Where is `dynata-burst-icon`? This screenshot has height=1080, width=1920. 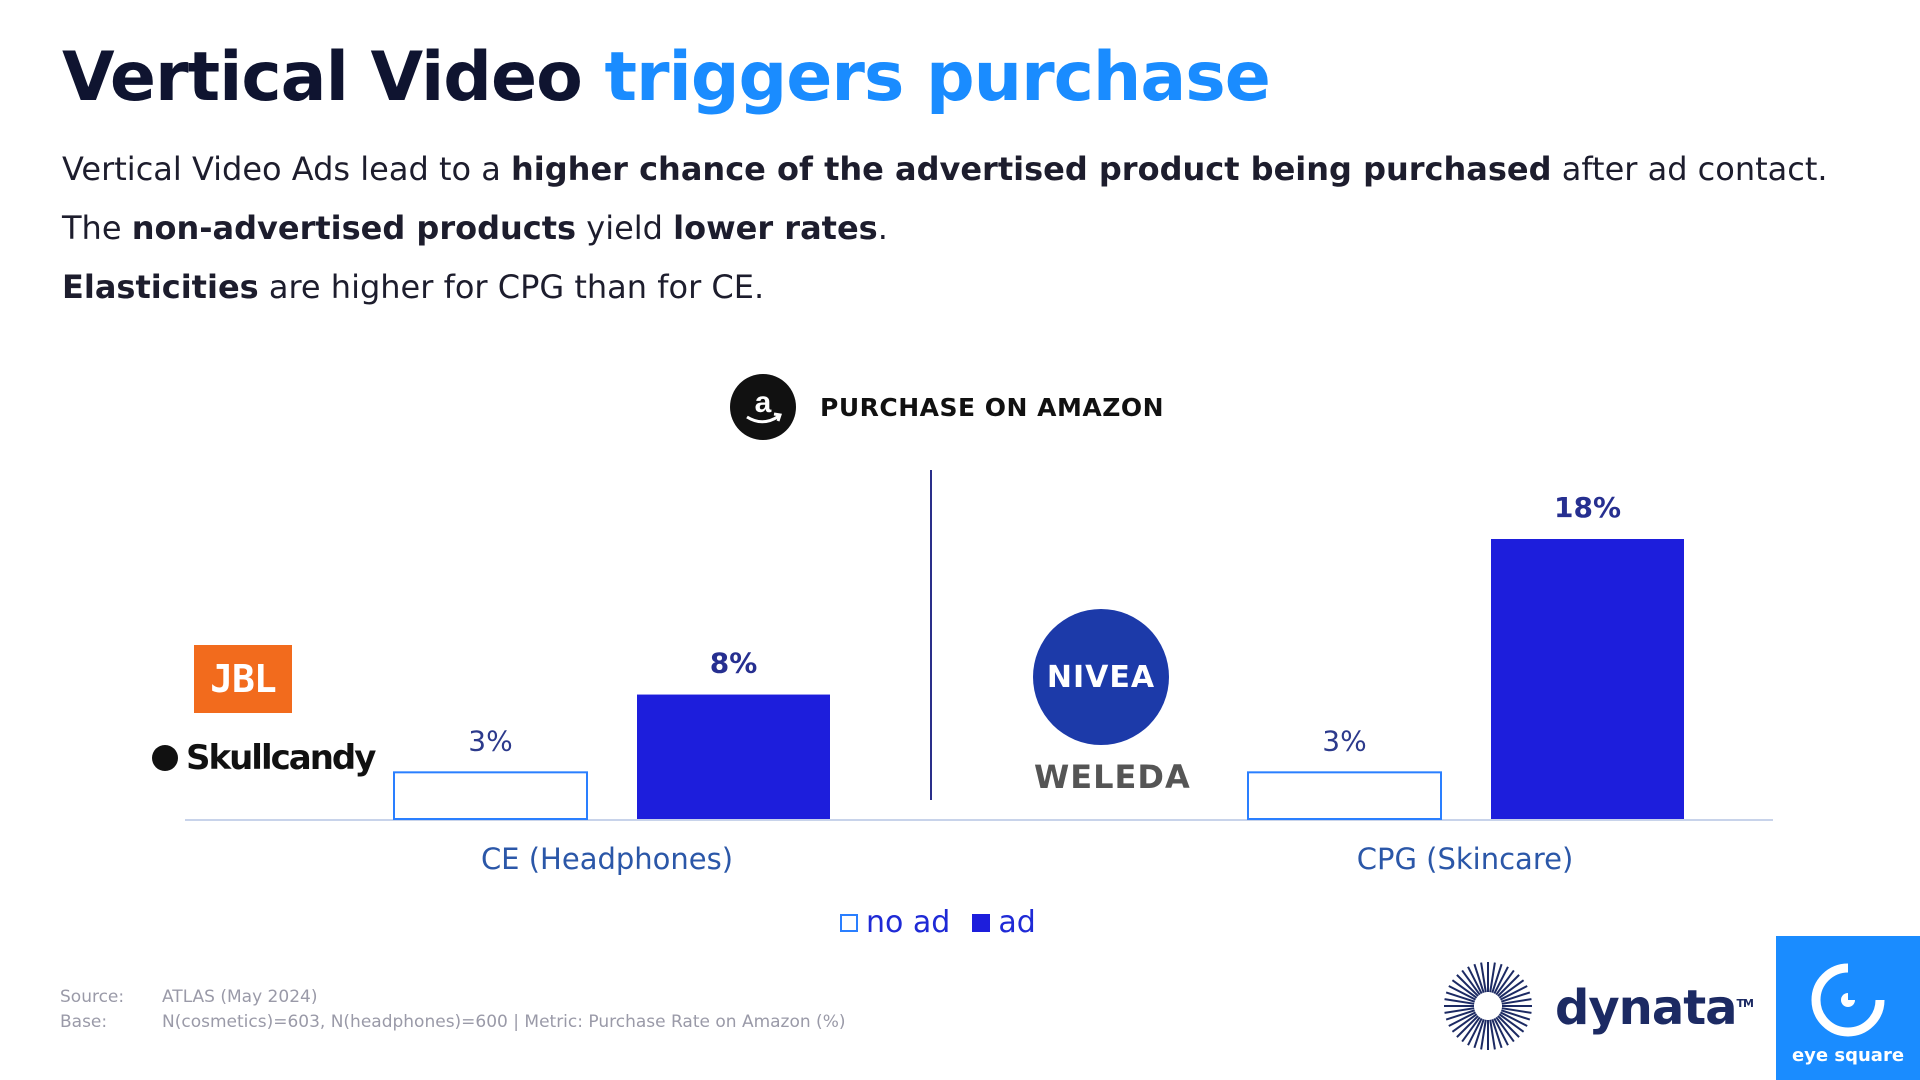
dynata-burst-icon is located at coordinates (1488, 1006).